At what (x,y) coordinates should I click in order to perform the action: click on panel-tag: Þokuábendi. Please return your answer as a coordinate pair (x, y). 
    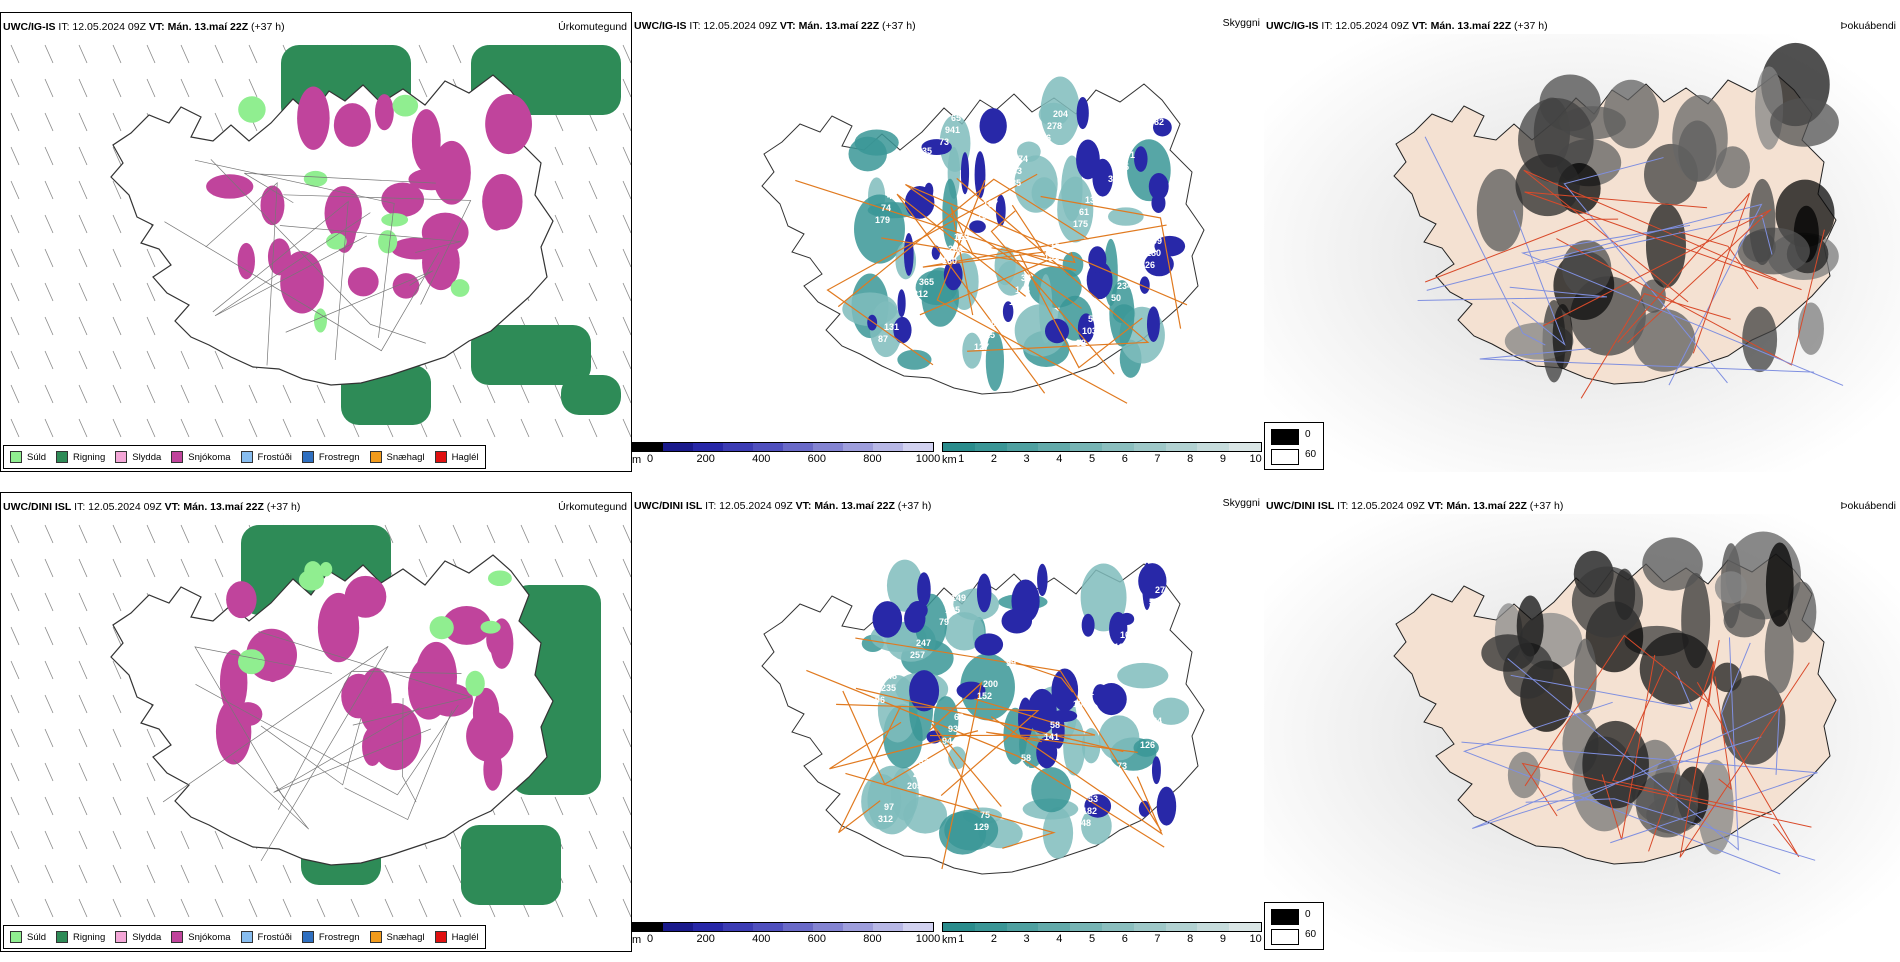
    Looking at the image, I should click on (1868, 506).